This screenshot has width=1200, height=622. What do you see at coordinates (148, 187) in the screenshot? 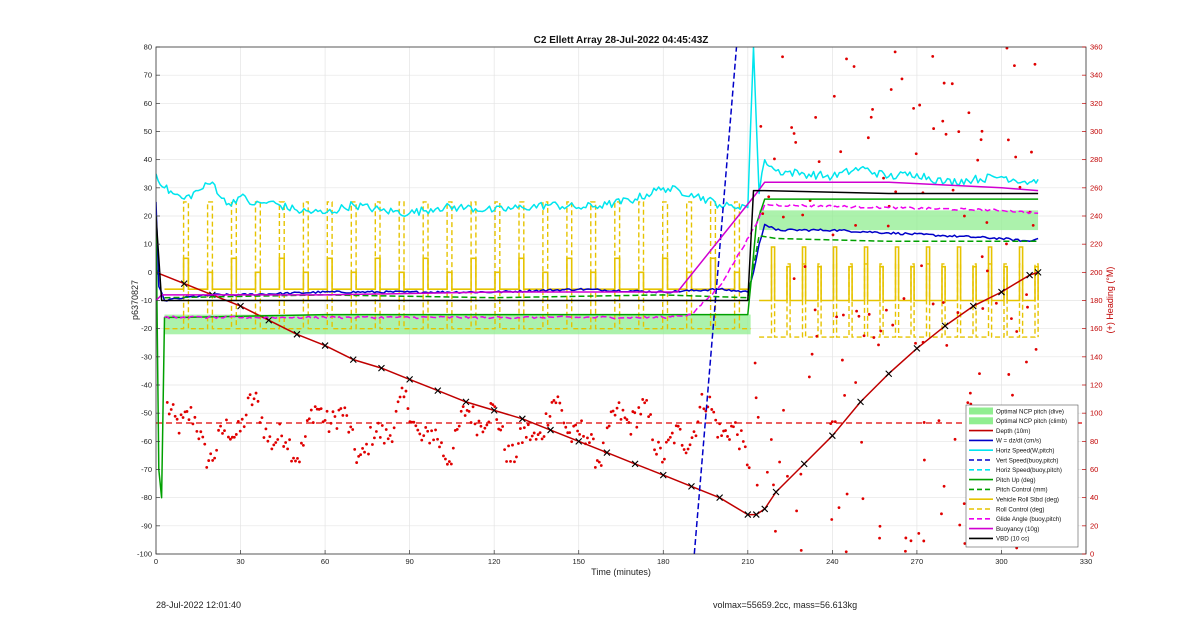
I see `y-tick-label: 30` at bounding box center [148, 187].